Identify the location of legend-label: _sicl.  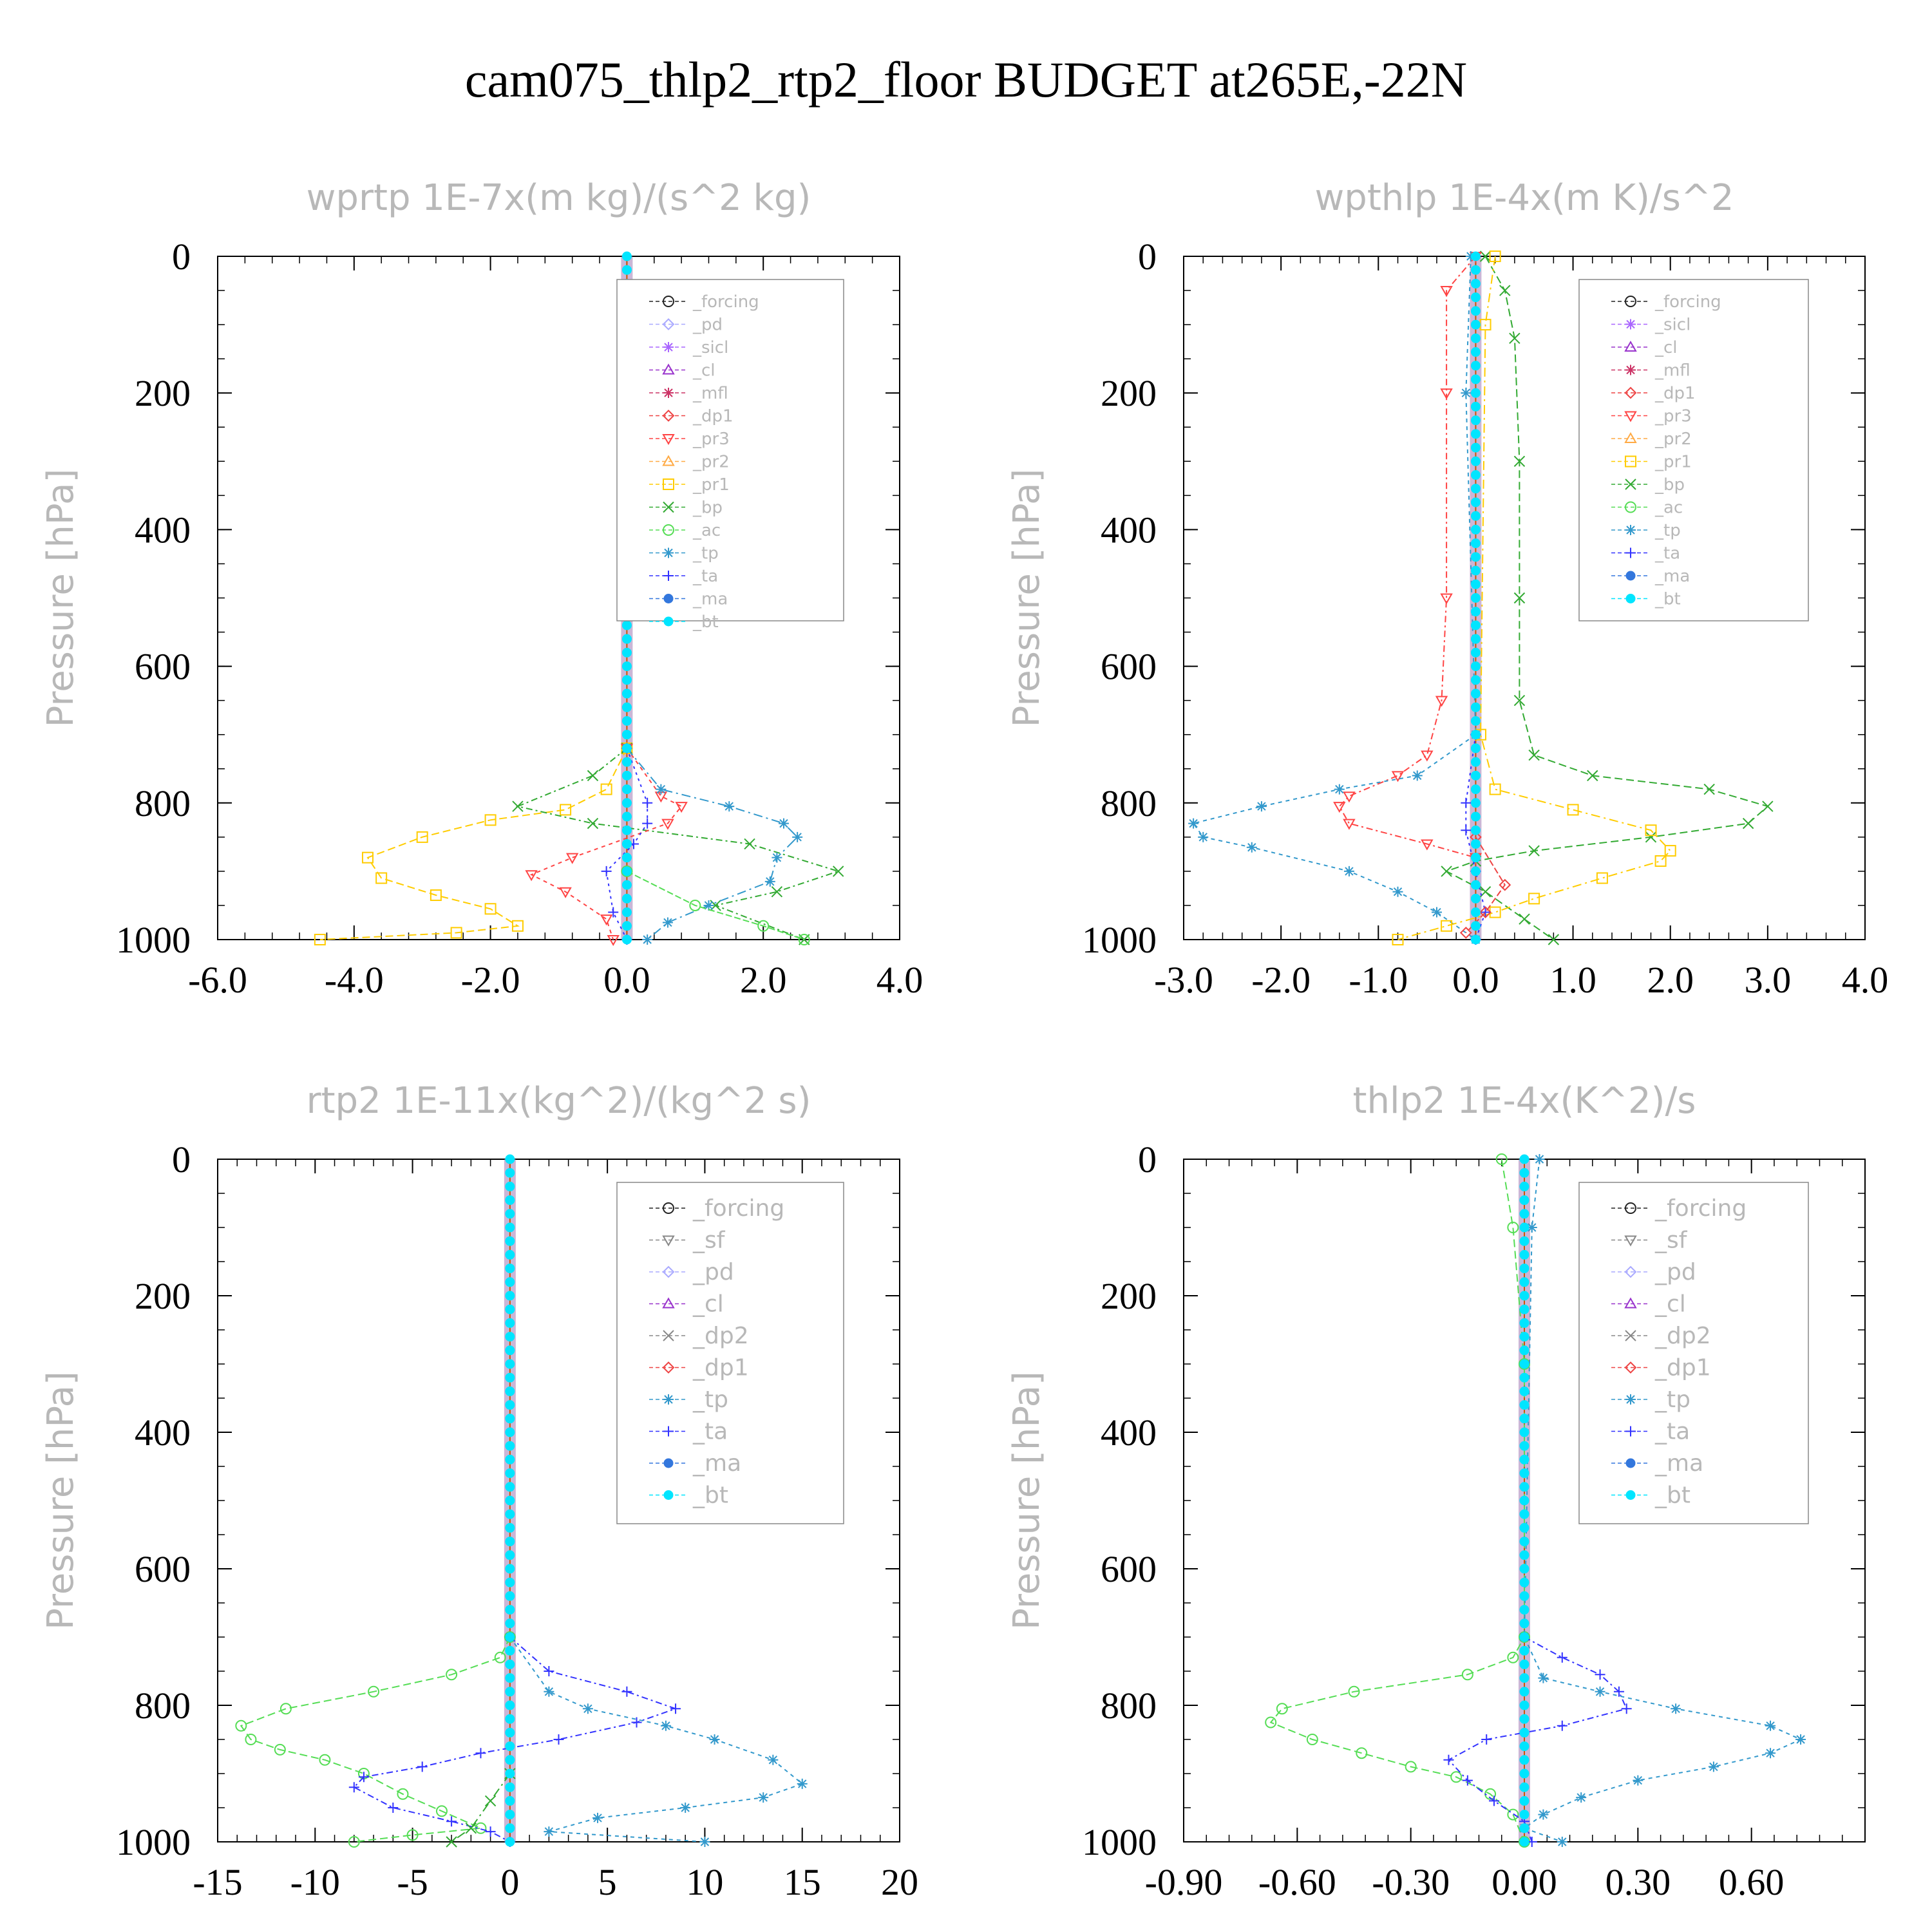
(1672, 326).